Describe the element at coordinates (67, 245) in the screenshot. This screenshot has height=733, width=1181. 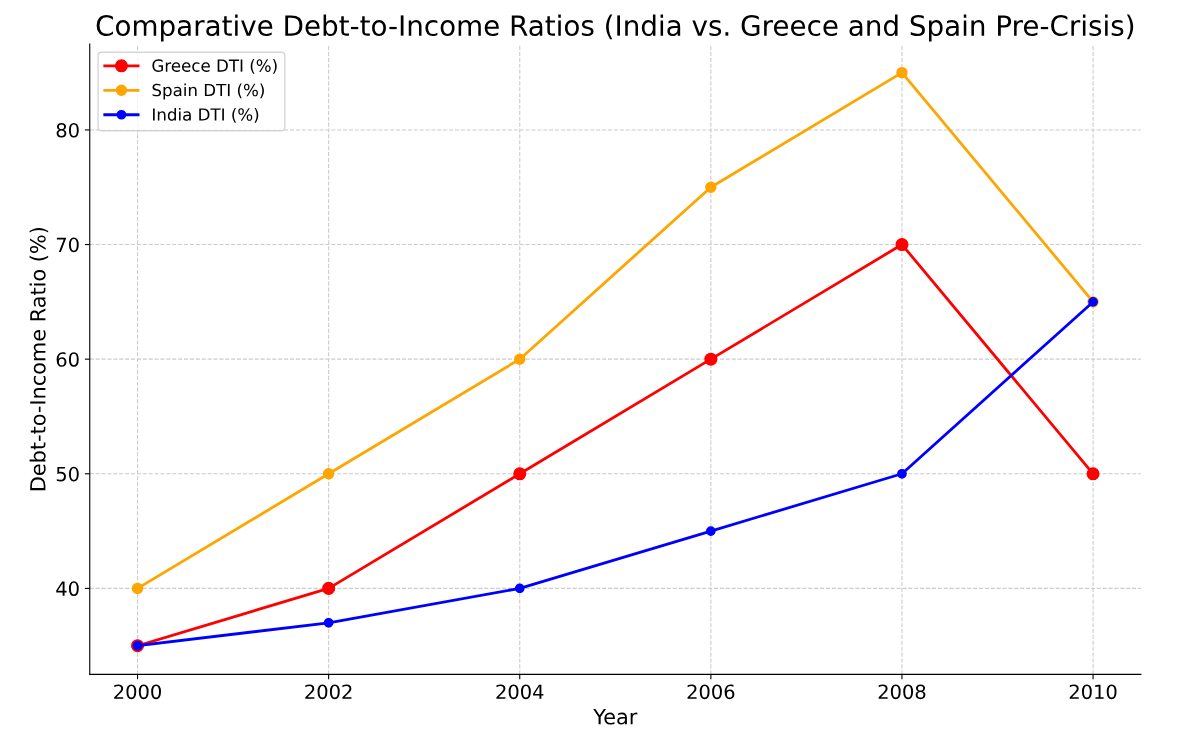
I see `y-tick-label: 70` at that location.